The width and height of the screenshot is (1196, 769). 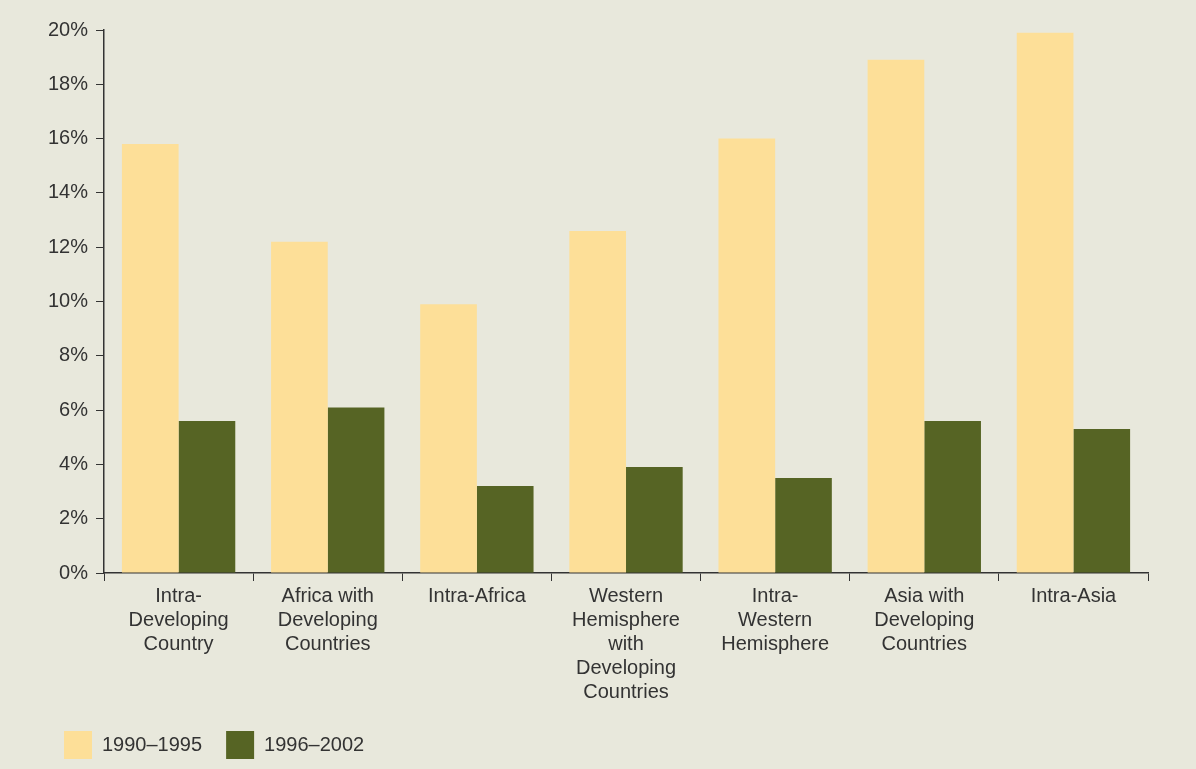 What do you see at coordinates (178, 618) in the screenshot?
I see `x-tick-label: Intra-Developing Country` at bounding box center [178, 618].